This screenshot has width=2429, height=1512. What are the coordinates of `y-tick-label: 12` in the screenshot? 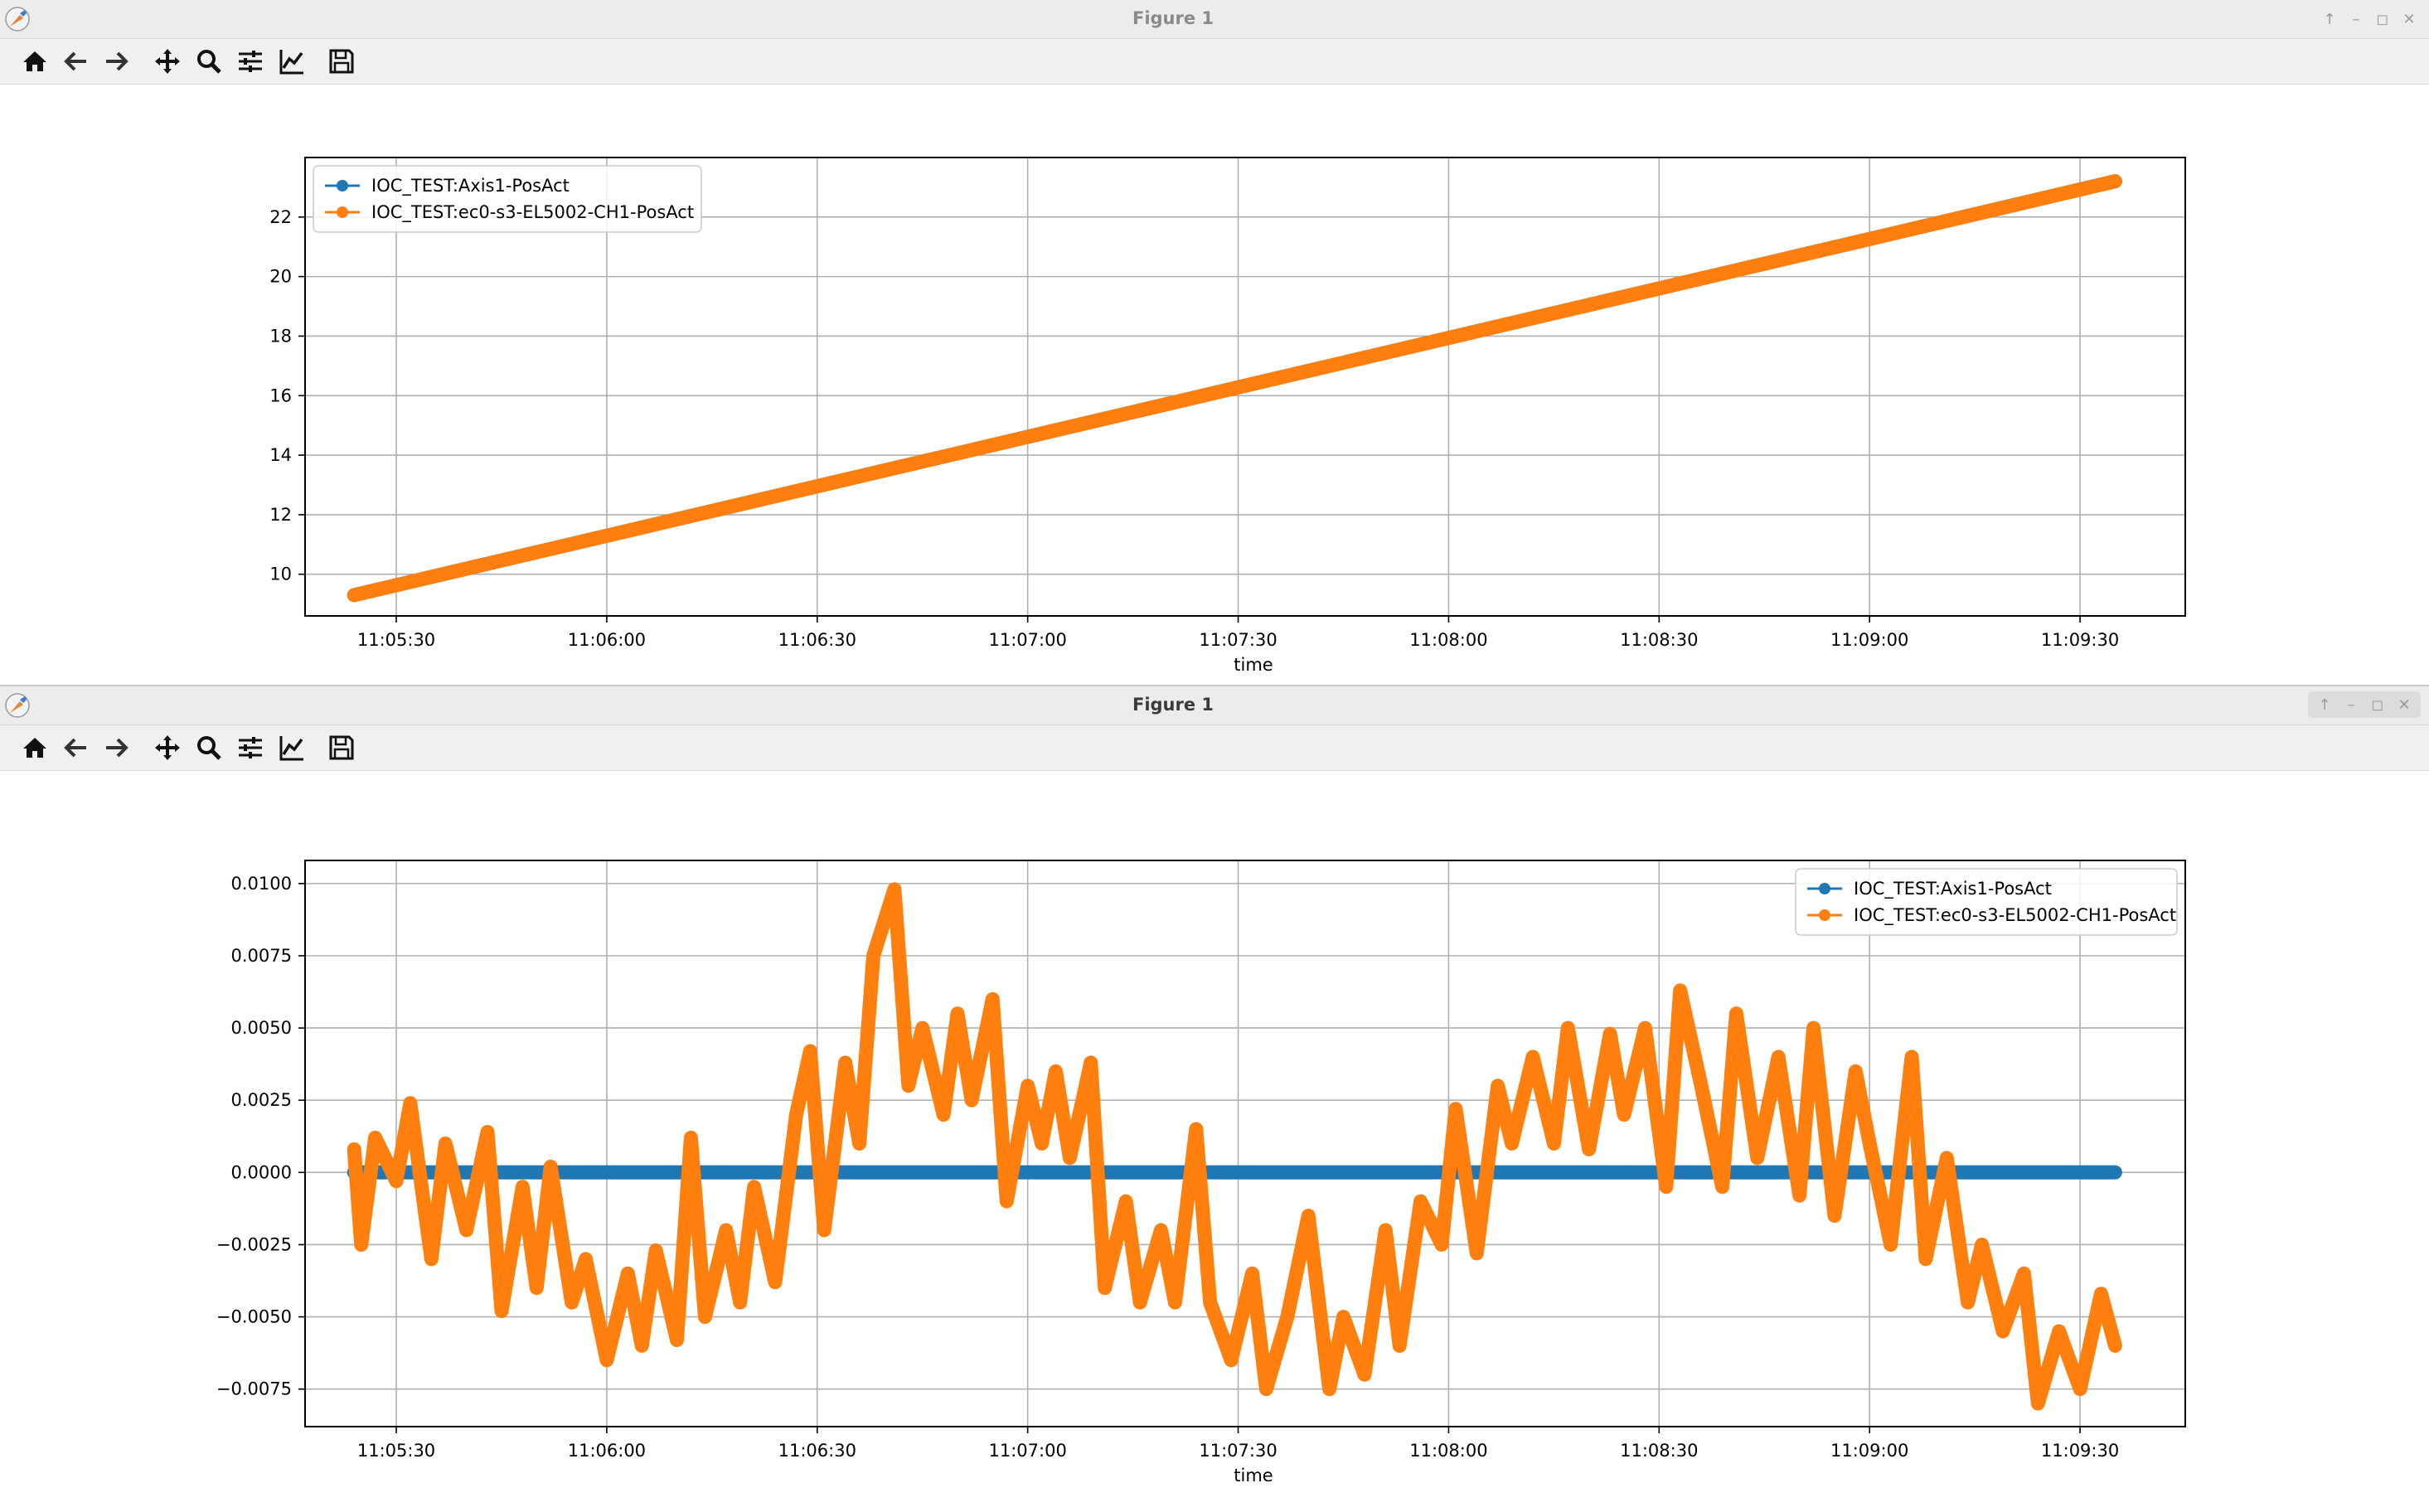 It's located at (280, 515).